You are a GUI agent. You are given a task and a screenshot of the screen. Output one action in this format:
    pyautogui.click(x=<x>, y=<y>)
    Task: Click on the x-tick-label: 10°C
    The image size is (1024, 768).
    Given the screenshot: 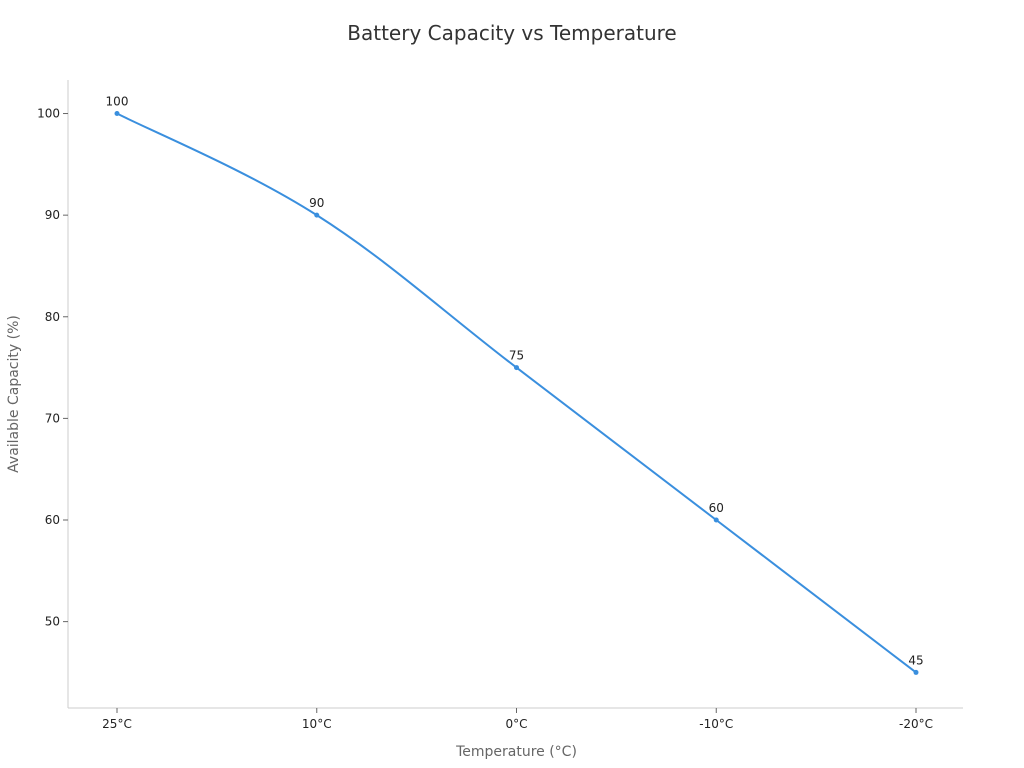 What is the action you would take?
    pyautogui.click(x=317, y=724)
    